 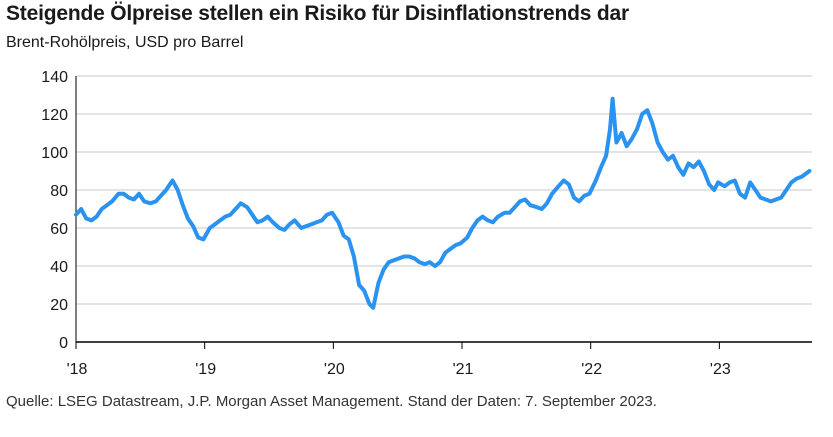 I want to click on x-tick-label-2021: '21, so click(x=463, y=369).